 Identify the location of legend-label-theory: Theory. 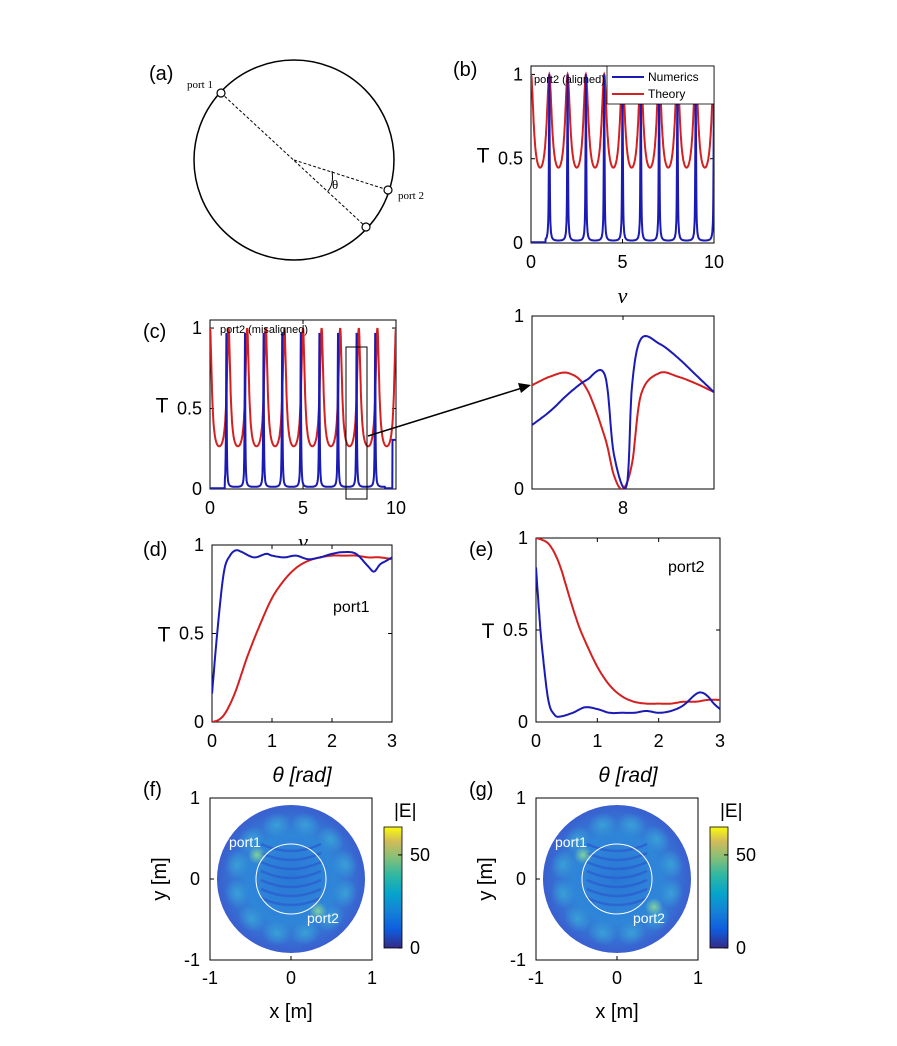
(666, 94).